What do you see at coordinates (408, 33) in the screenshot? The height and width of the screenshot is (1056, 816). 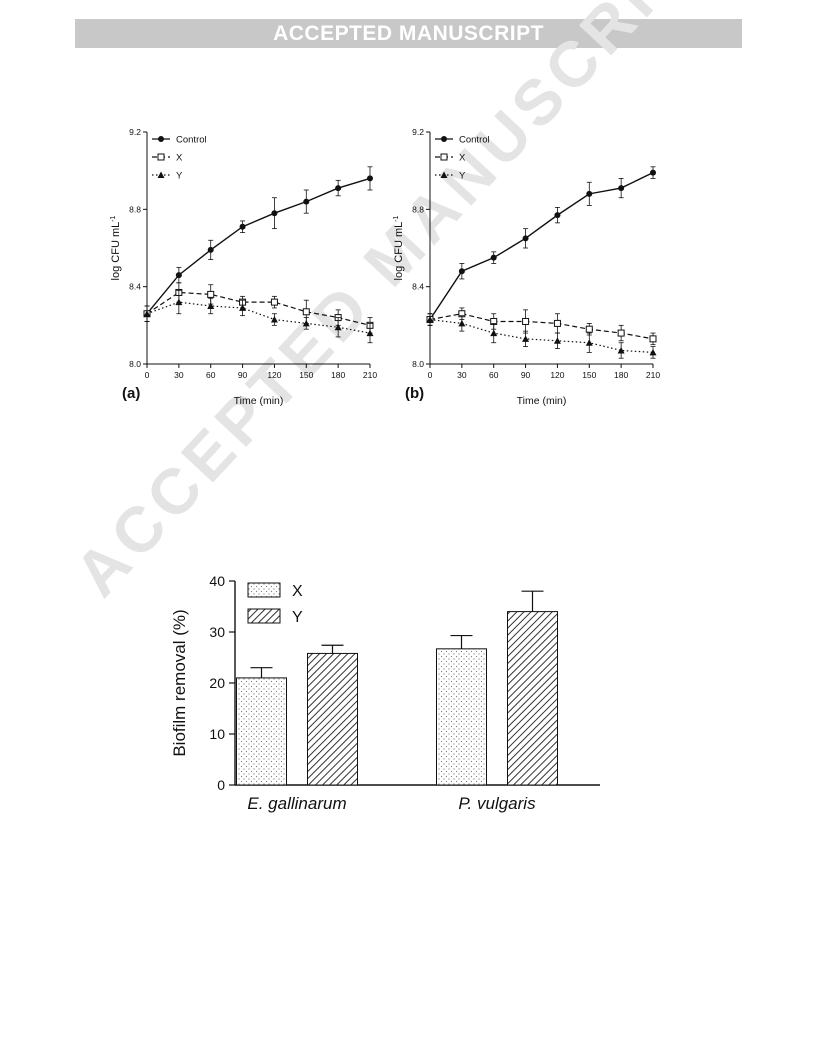 I see `accepted-manuscript-banner: ACCEPTED MANUSCRIPT` at bounding box center [408, 33].